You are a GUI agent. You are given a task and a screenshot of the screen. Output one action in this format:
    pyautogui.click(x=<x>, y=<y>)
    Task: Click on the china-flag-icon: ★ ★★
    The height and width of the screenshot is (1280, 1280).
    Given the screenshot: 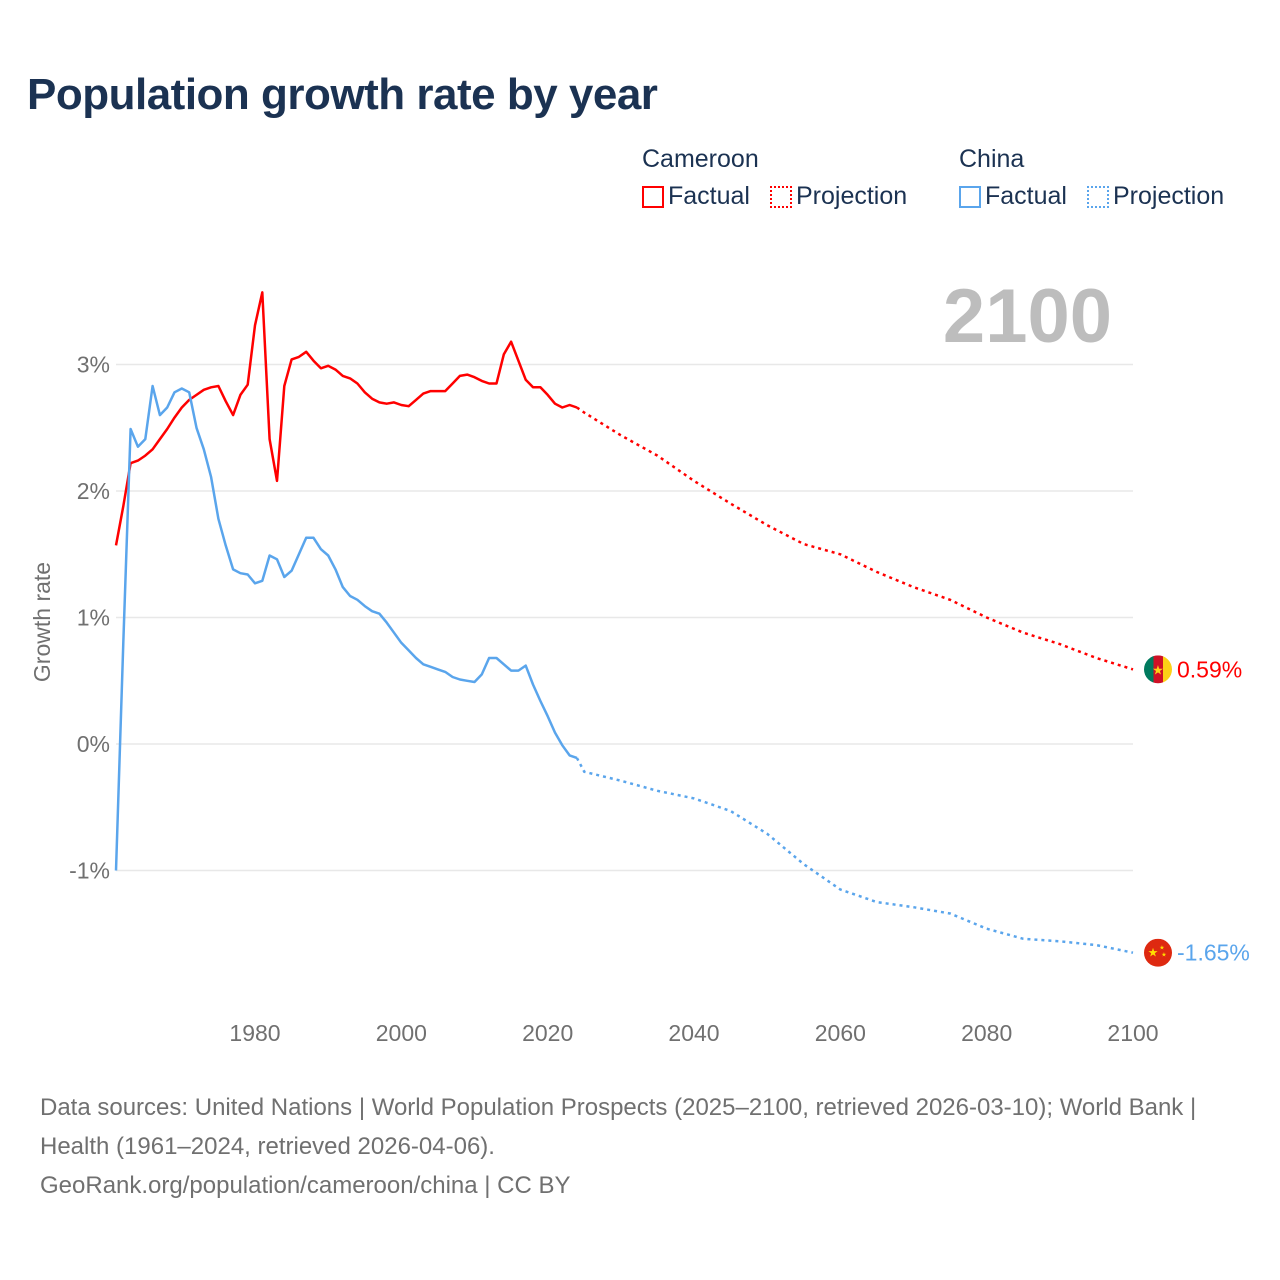 What is the action you would take?
    pyautogui.click(x=1158, y=952)
    